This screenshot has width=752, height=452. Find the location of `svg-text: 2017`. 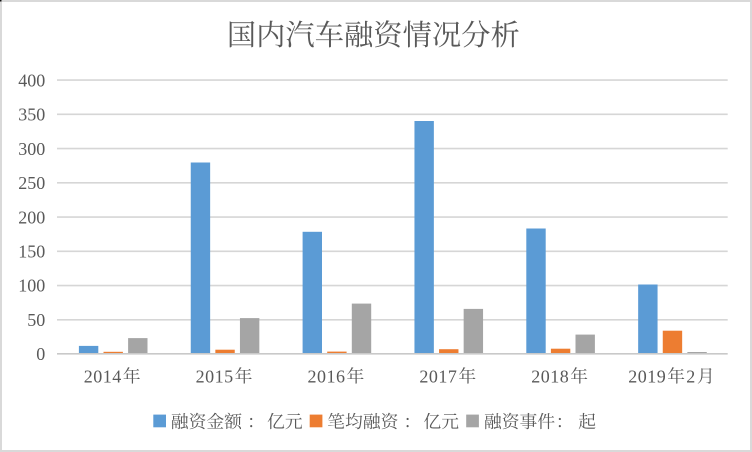

svg-text: 2017 is located at coordinates (438, 376).